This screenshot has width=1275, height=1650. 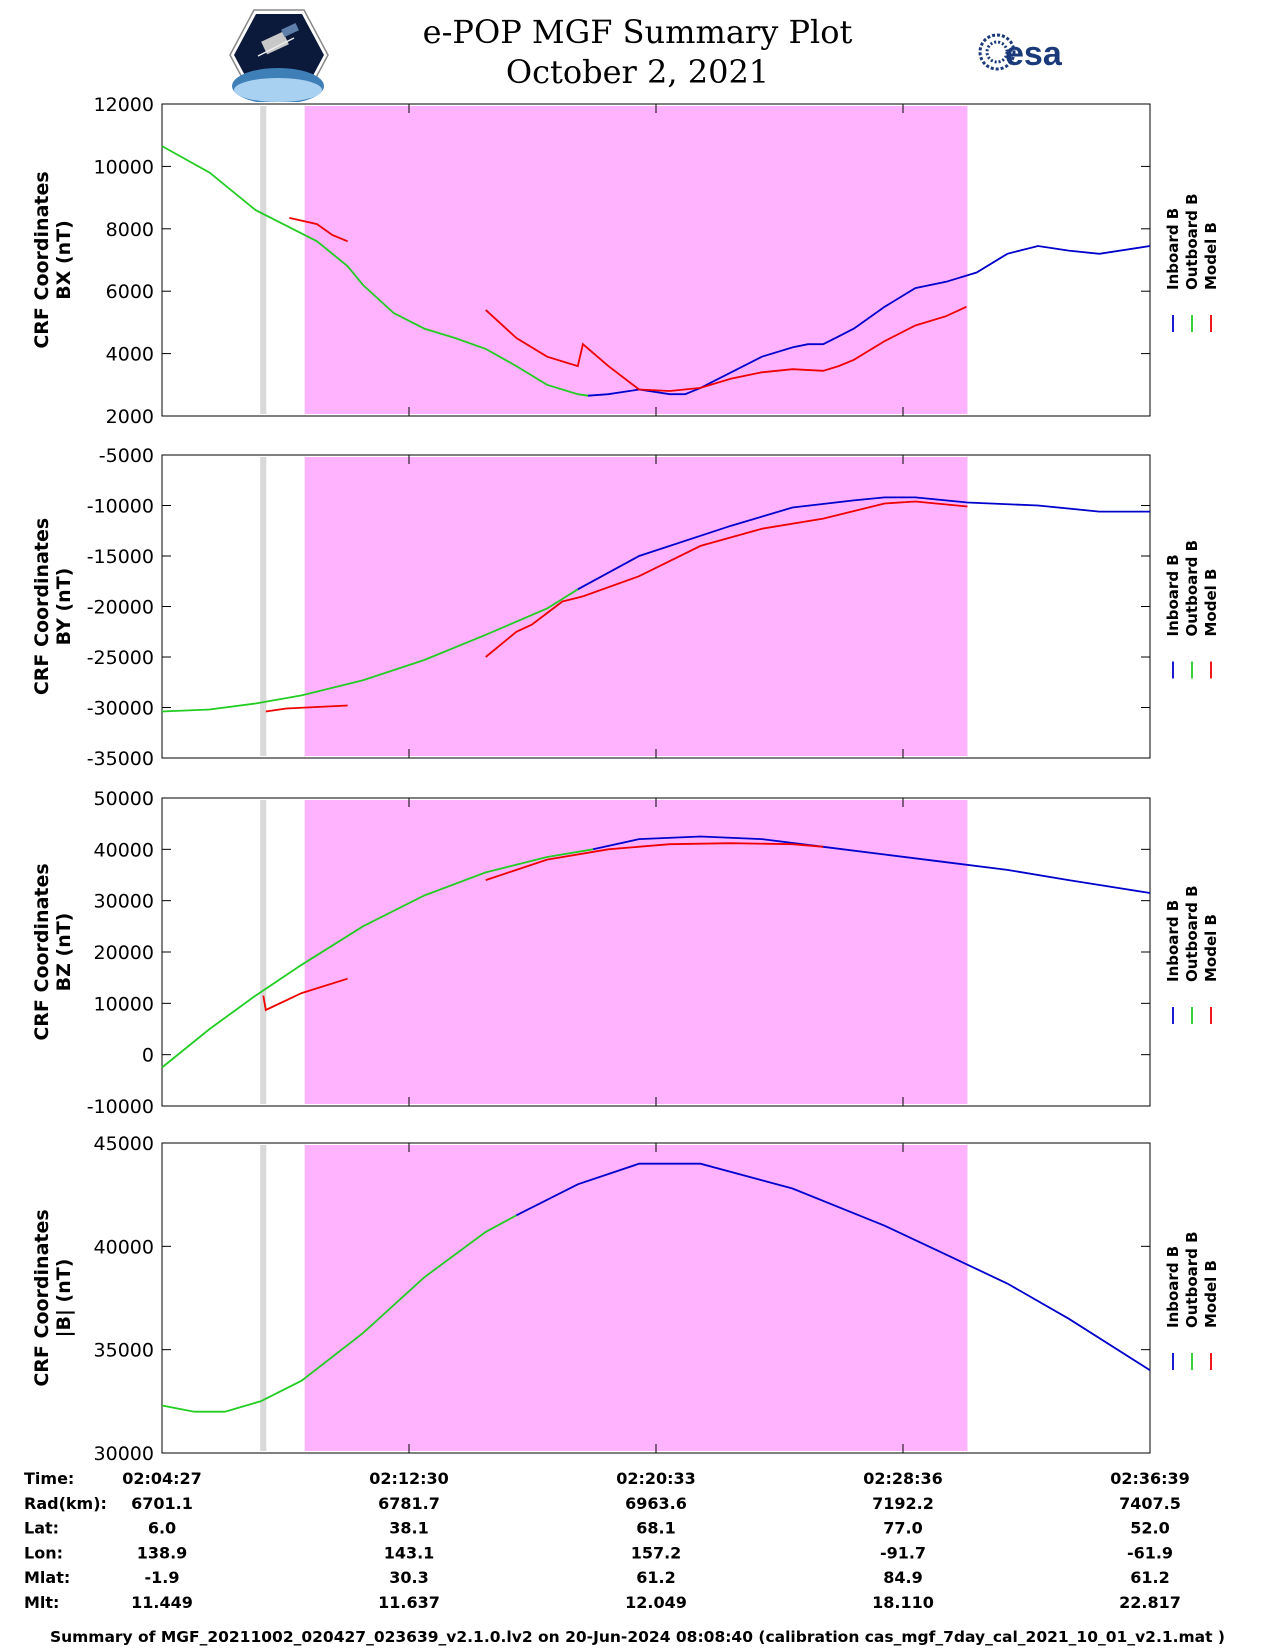 I want to click on info-cell: 157.2, so click(x=656, y=1552).